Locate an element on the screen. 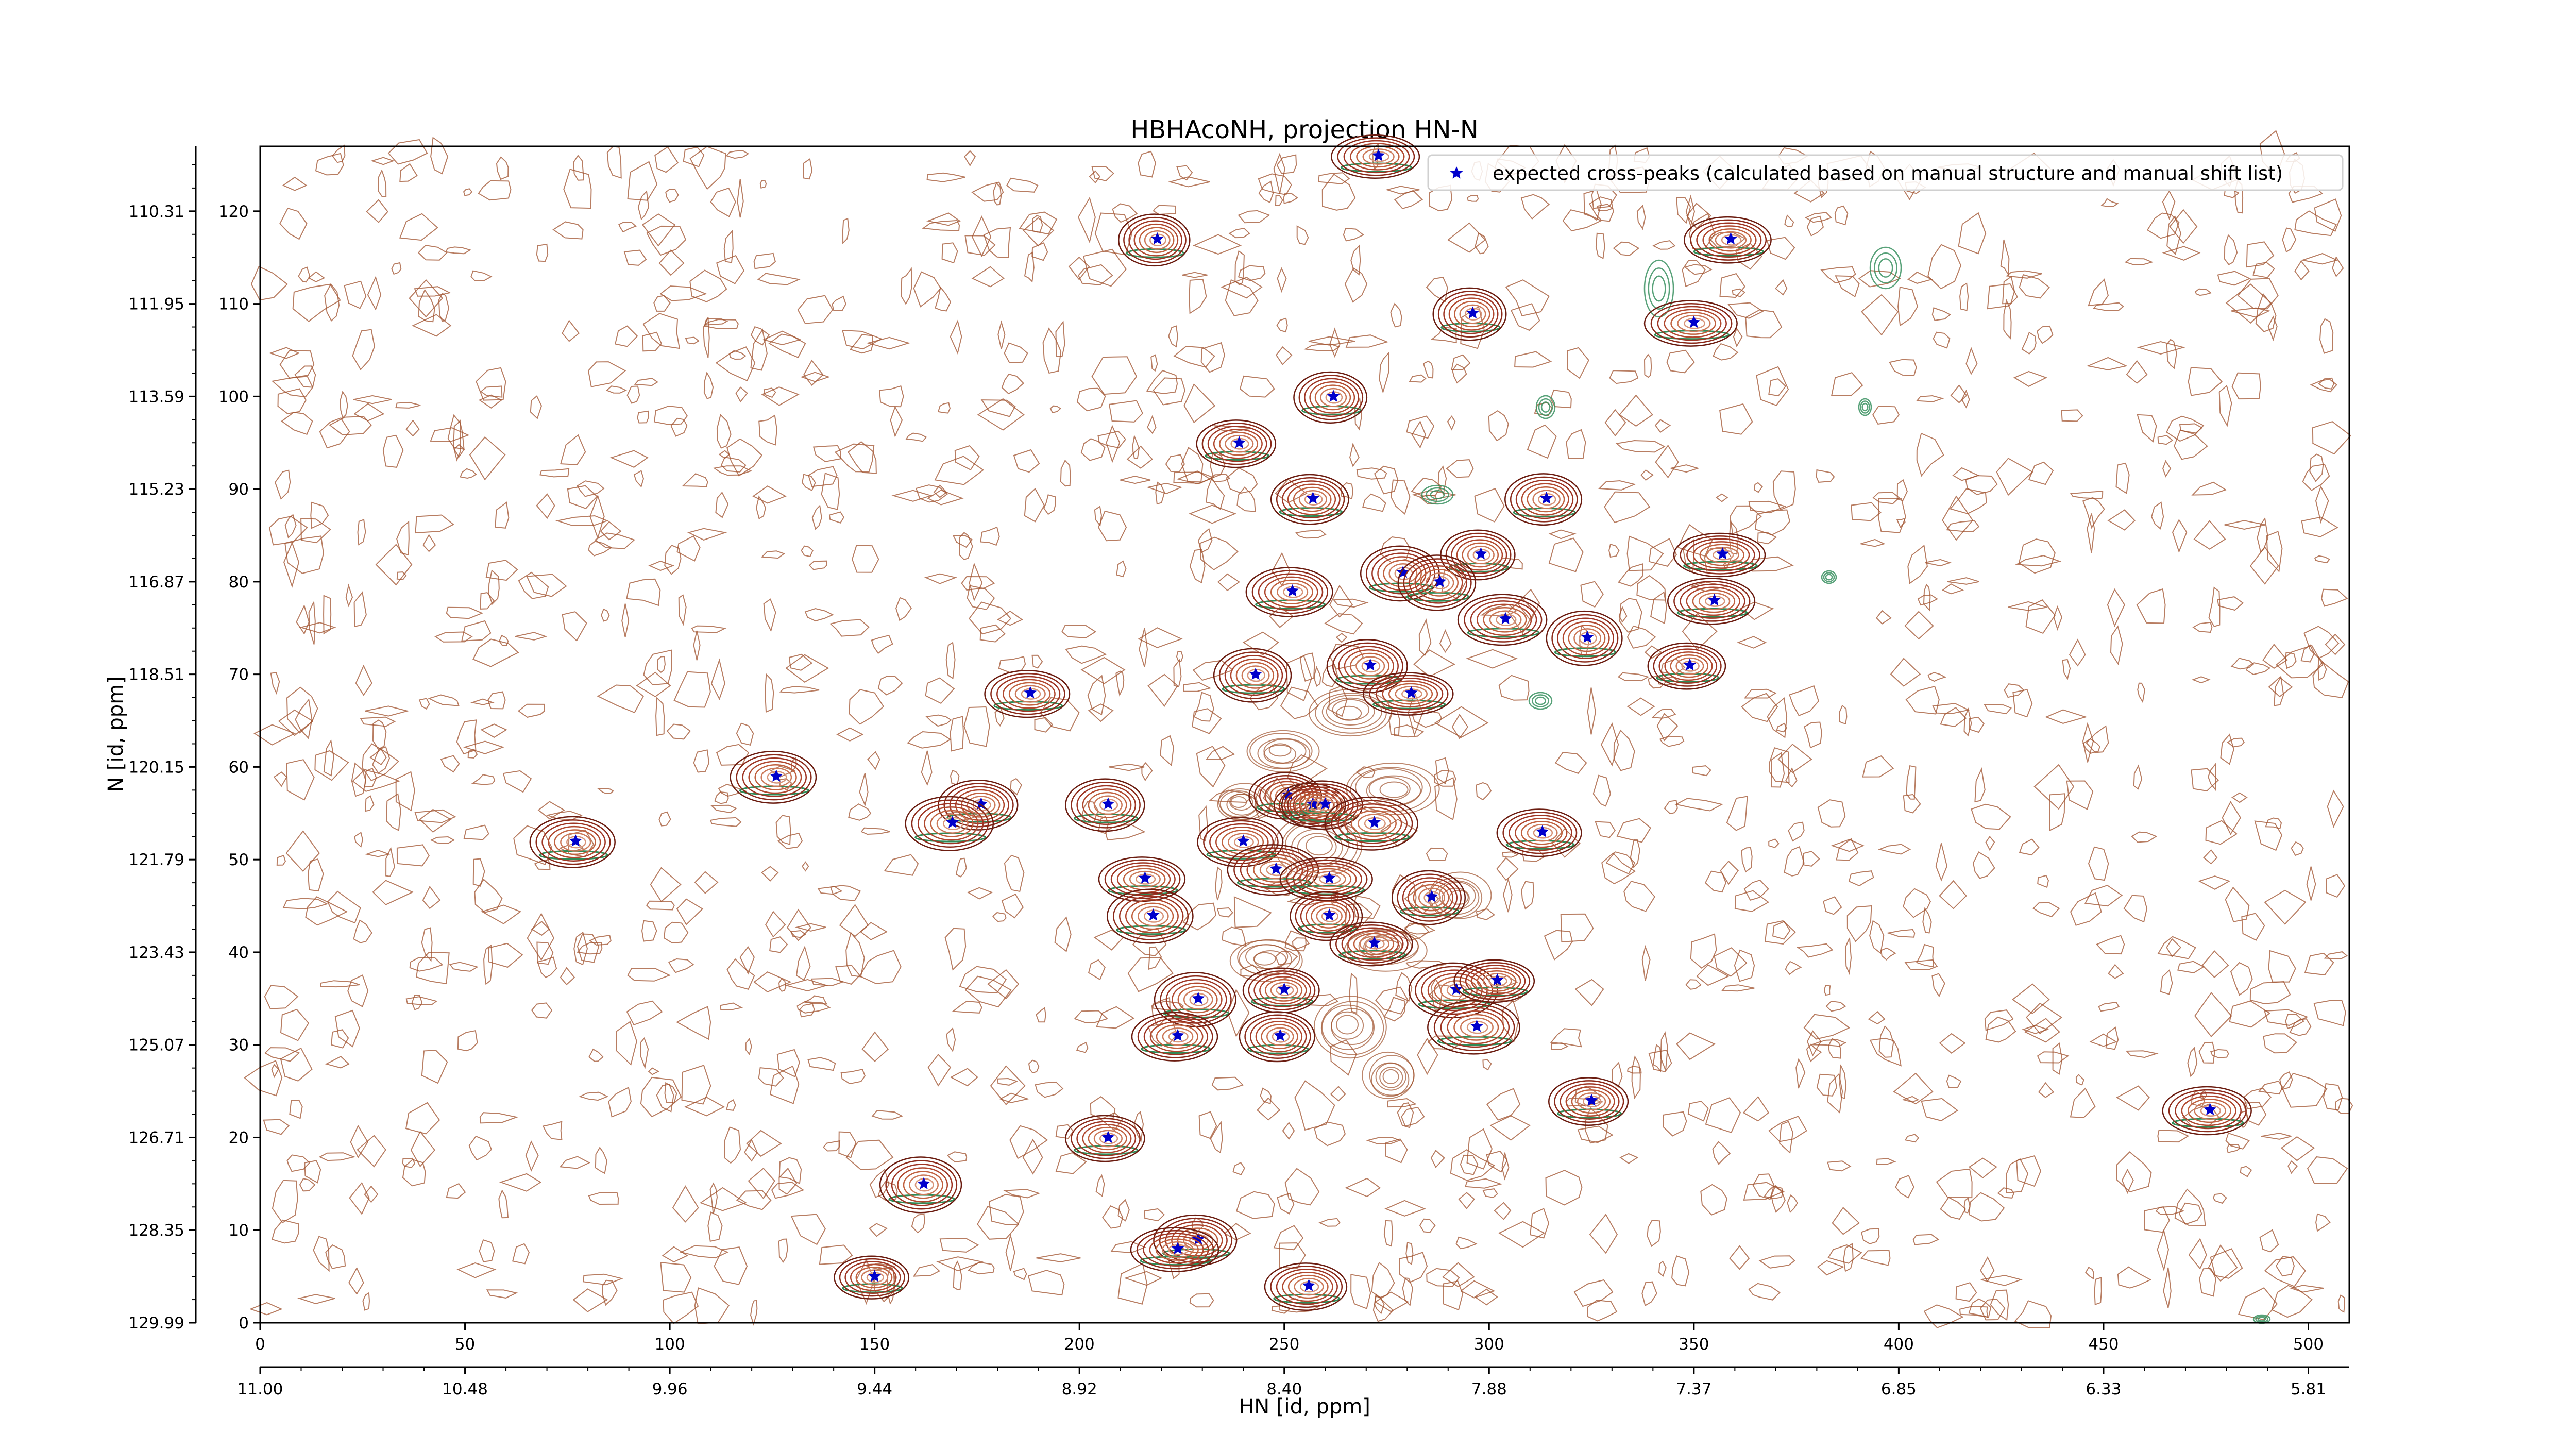 The width and height of the screenshot is (2576, 1449). hn-ppm-tick-label: 9.96 is located at coordinates (670, 1389).